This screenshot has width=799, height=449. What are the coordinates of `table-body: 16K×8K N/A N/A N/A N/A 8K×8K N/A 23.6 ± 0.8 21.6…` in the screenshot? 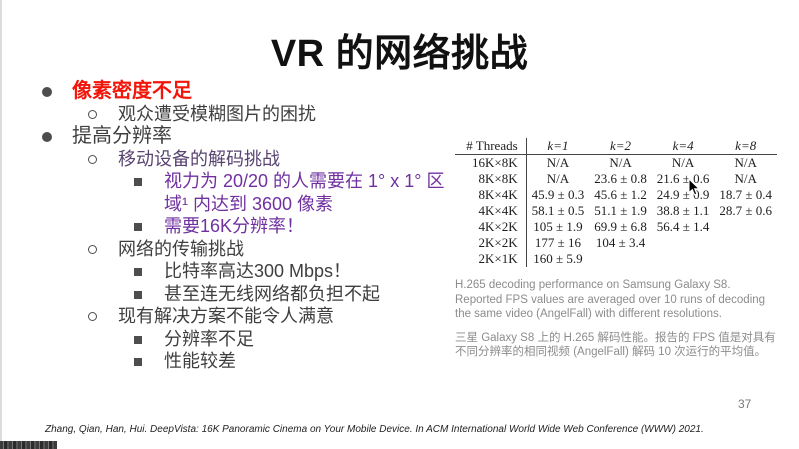 It's located at (616, 210).